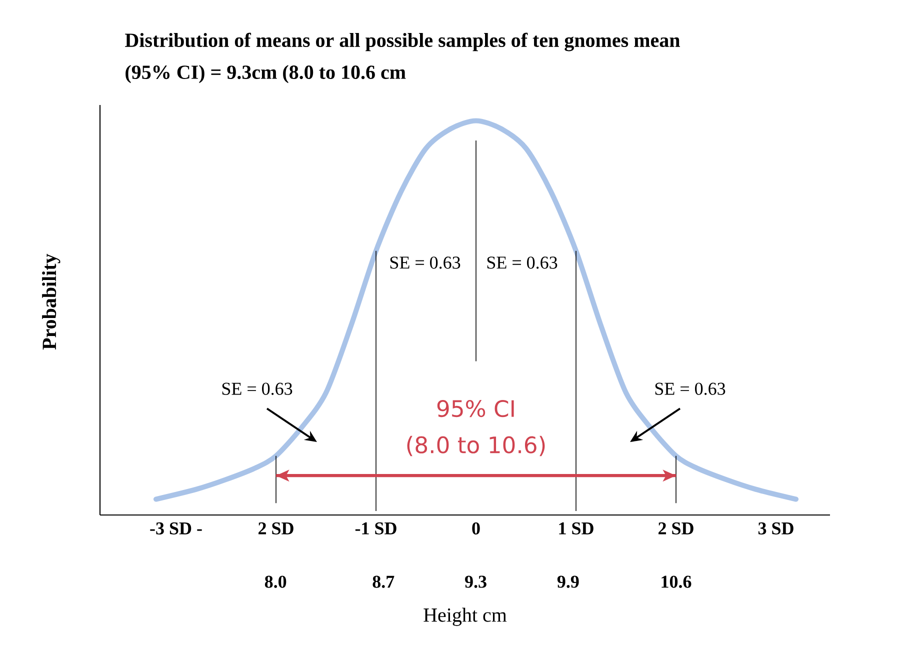  What do you see at coordinates (576, 528) in the screenshot?
I see `x-tick-label: 1 SD` at bounding box center [576, 528].